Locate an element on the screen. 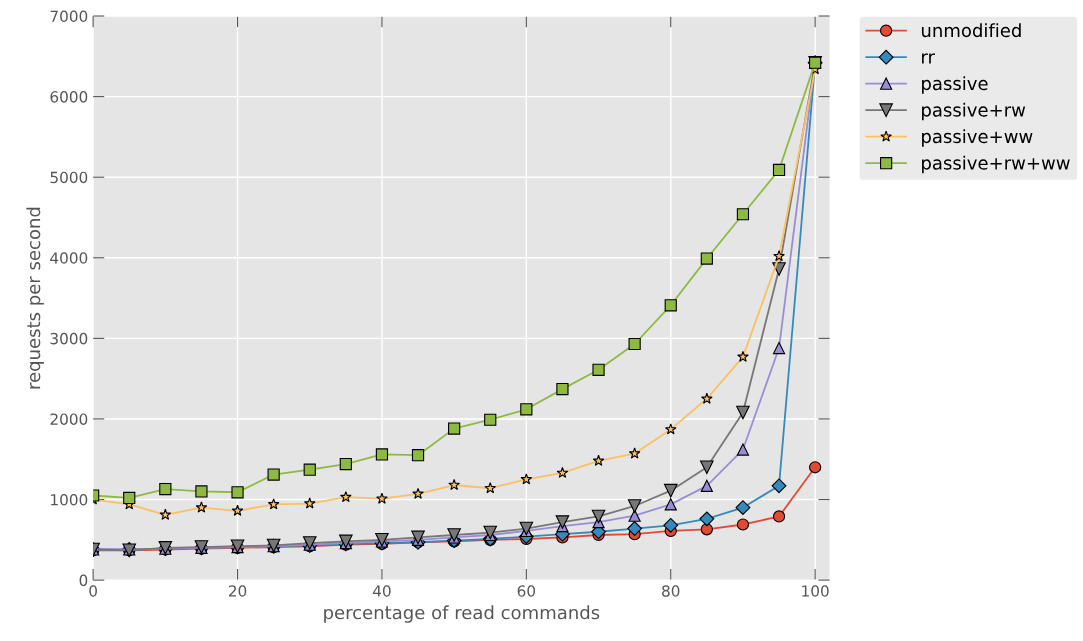  legend-label: unmodified is located at coordinates (971, 30).